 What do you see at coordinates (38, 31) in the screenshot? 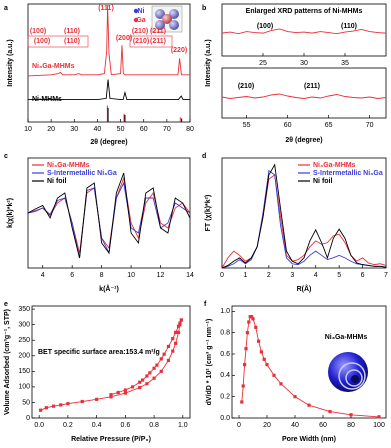
I see `annotation: (100)` at bounding box center [38, 31].